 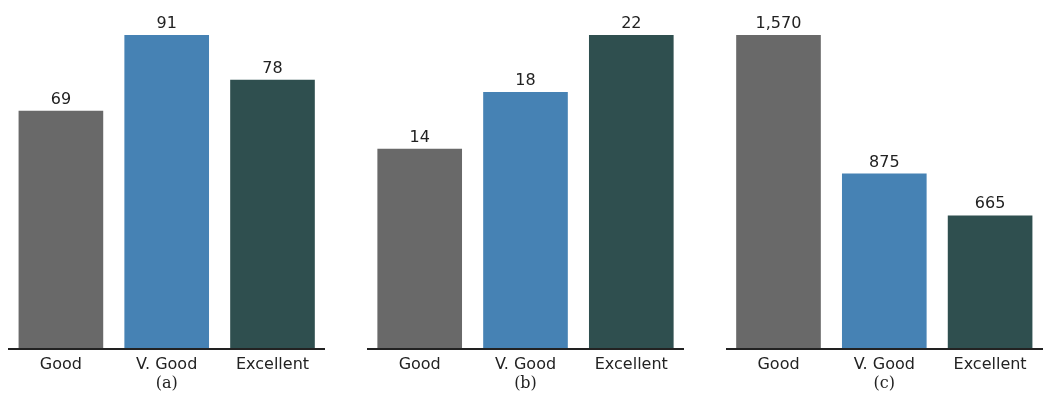 What do you see at coordinates (525, 79) in the screenshot?
I see `data-label: 18` at bounding box center [525, 79].